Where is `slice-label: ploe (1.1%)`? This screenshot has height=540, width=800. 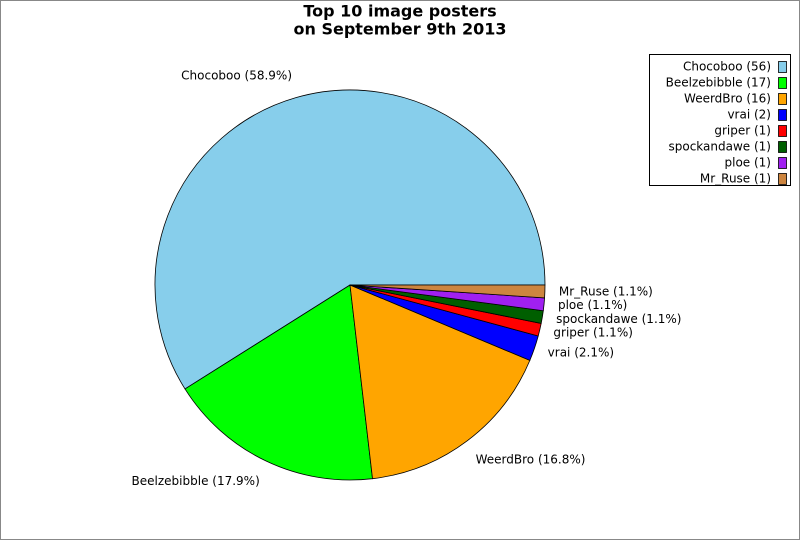 slice-label: ploe (1.1%) is located at coordinates (592, 305).